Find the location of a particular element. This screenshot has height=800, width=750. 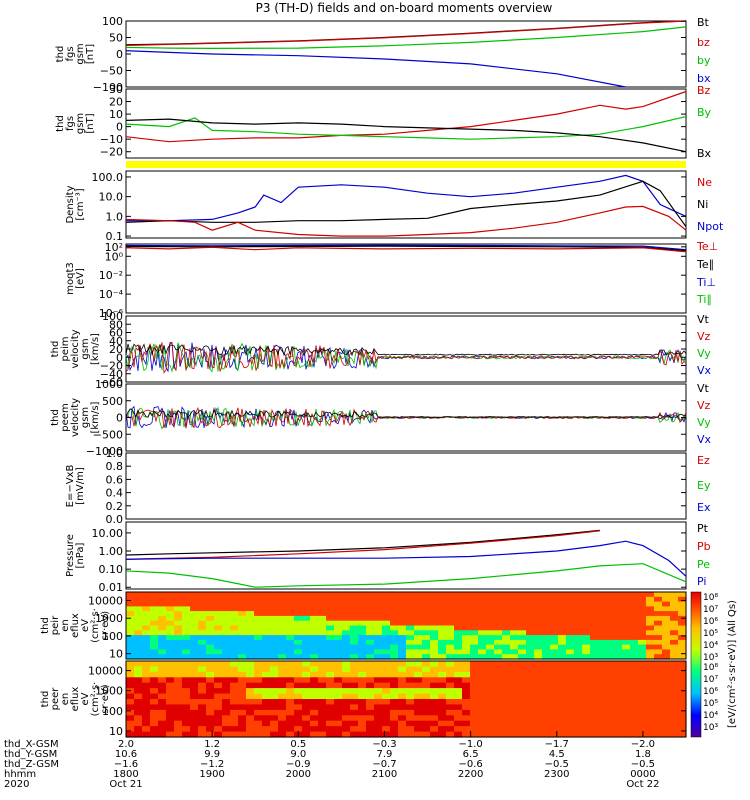

y-axis-label: eflux is located at coordinates (75, 699).